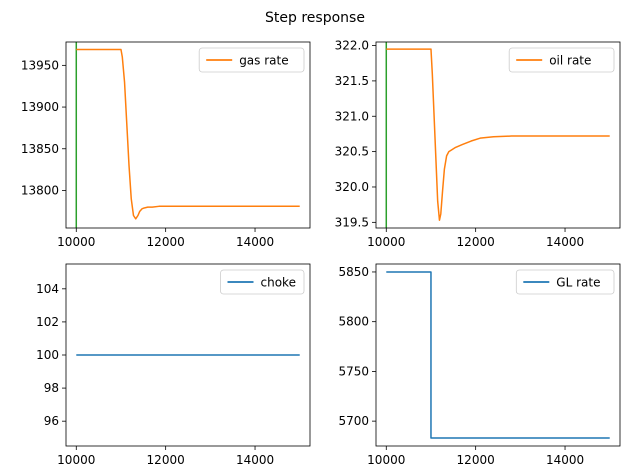  What do you see at coordinates (353, 272) in the screenshot?
I see `y-tick-label: 5850` at bounding box center [353, 272].